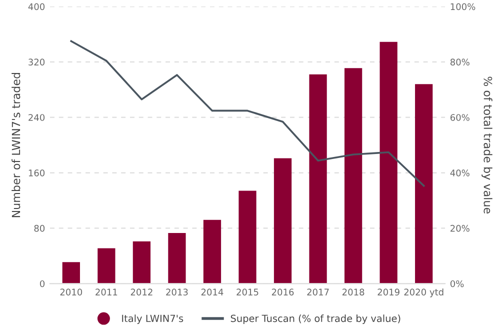 Image resolution: width=500 pixels, height=326 pixels. Describe the element at coordinates (153, 319) in the screenshot. I see `legend-label: Italy LWIN7's` at that location.